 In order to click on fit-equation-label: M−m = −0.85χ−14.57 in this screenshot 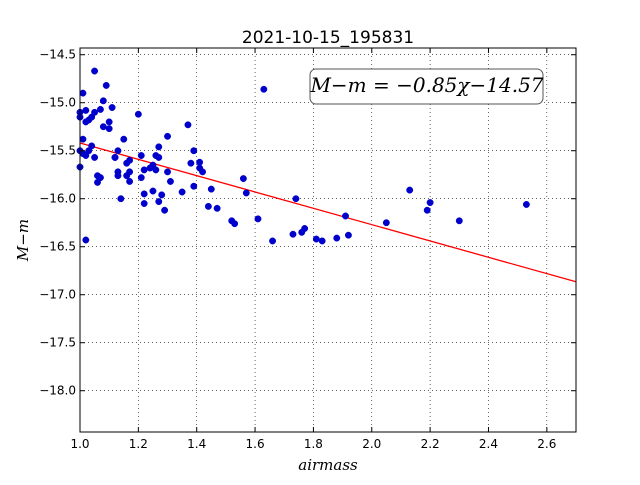, I will do `click(426, 85)`.